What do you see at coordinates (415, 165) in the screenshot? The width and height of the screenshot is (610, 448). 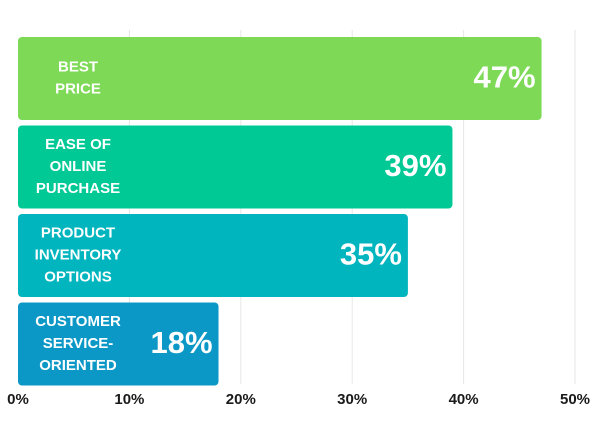 I see `bar-value-label: 39%` at bounding box center [415, 165].